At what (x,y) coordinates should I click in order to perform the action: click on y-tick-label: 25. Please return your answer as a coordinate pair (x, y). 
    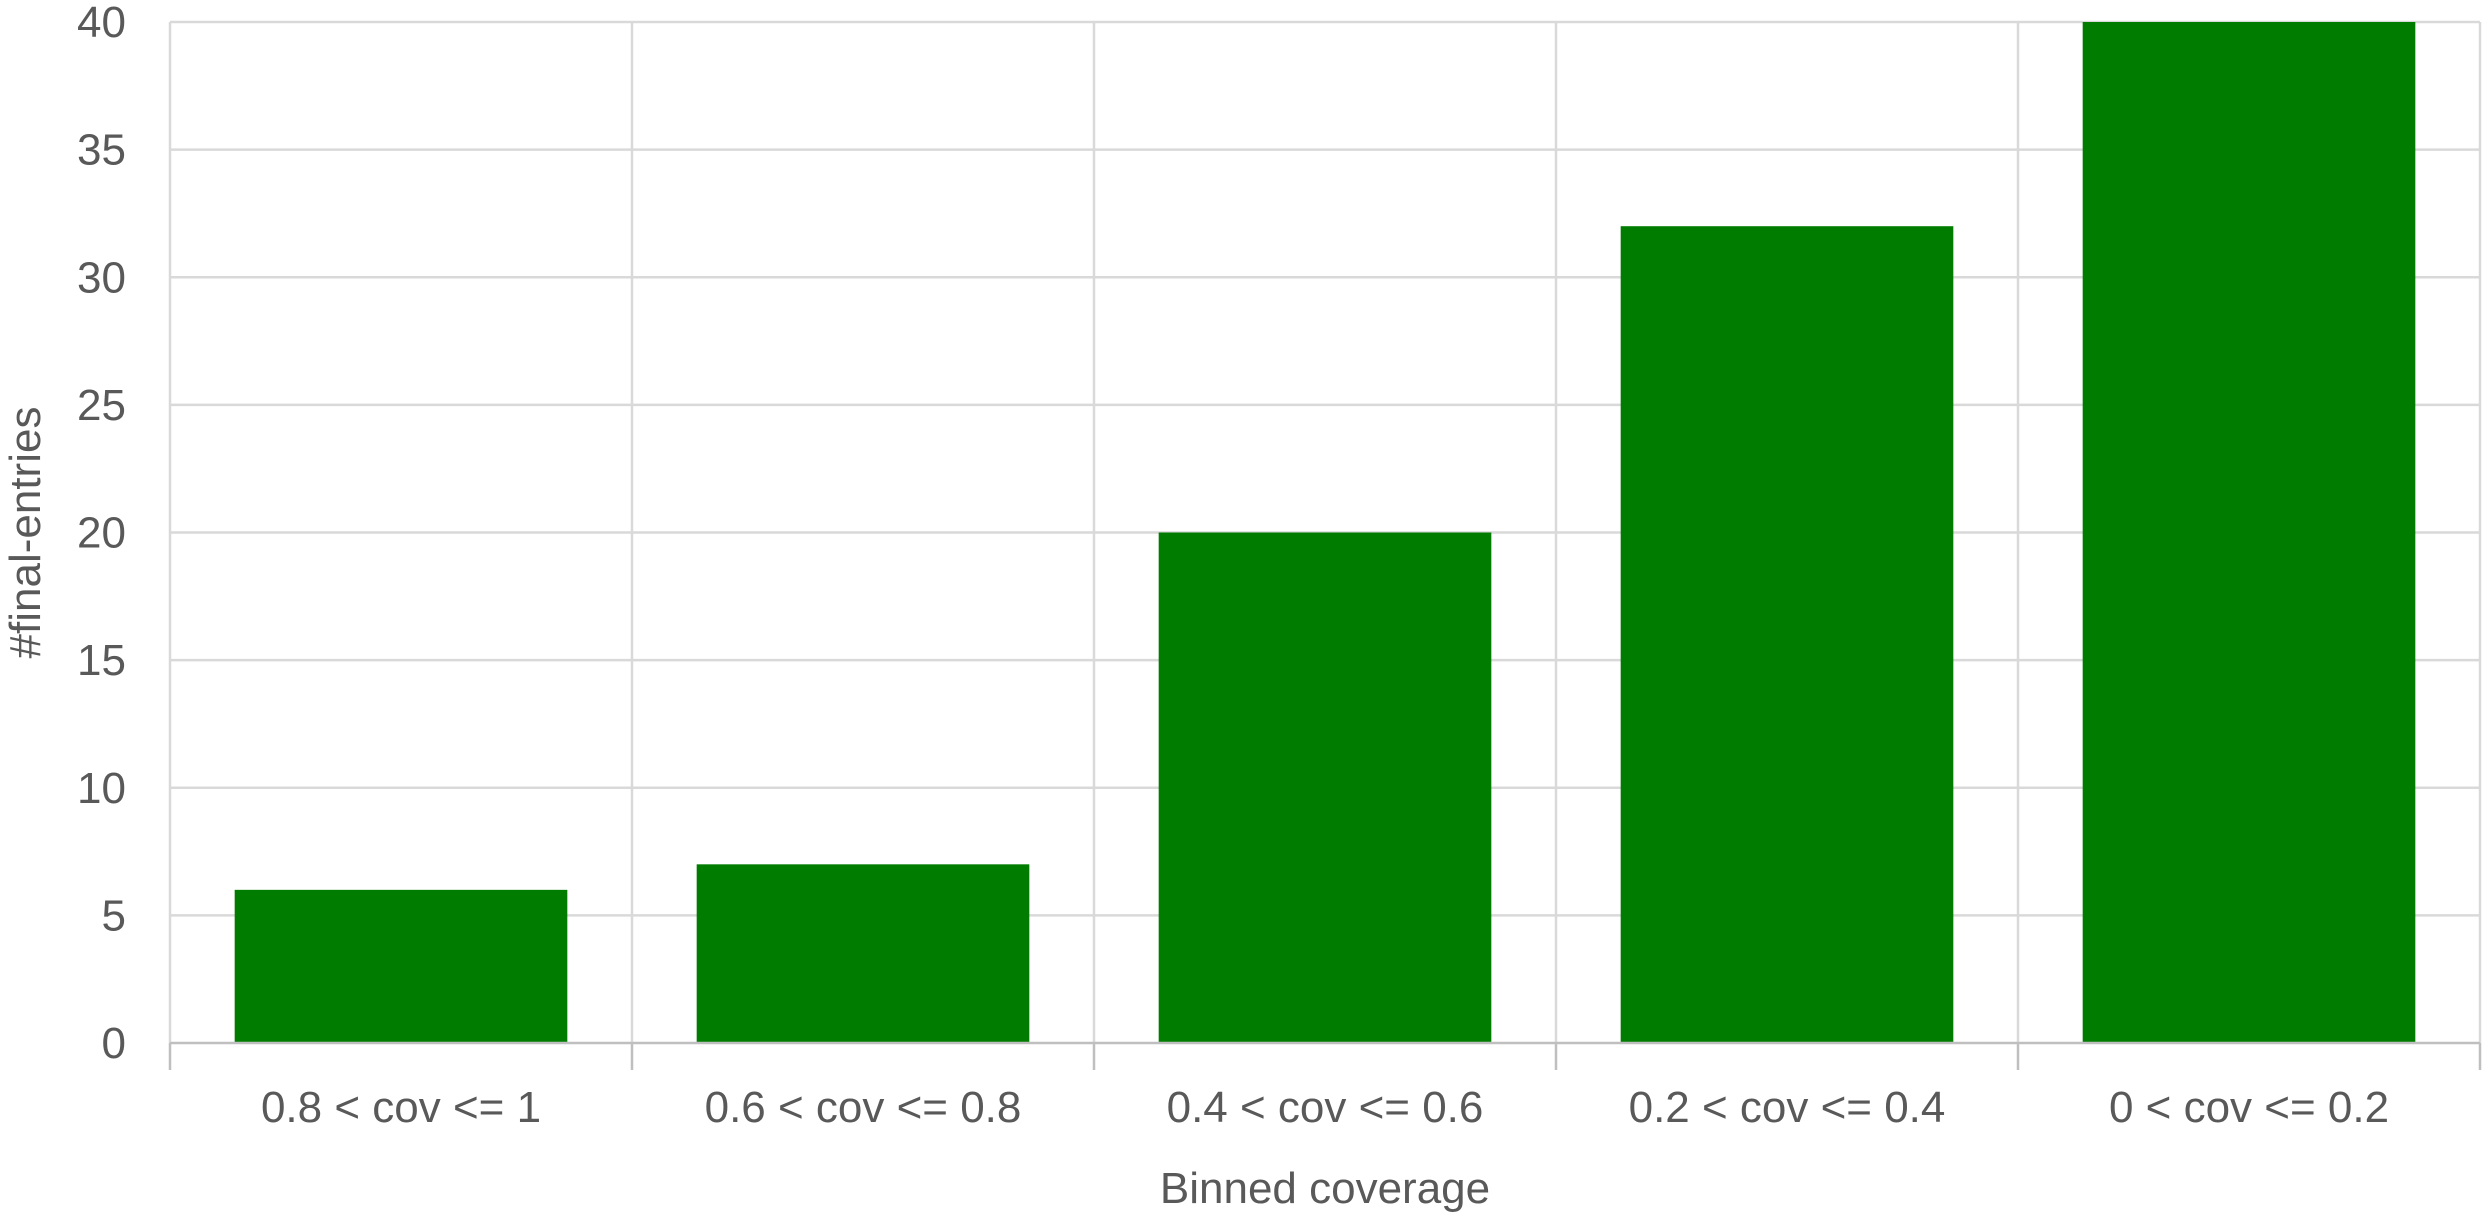
    Looking at the image, I should click on (101, 405).